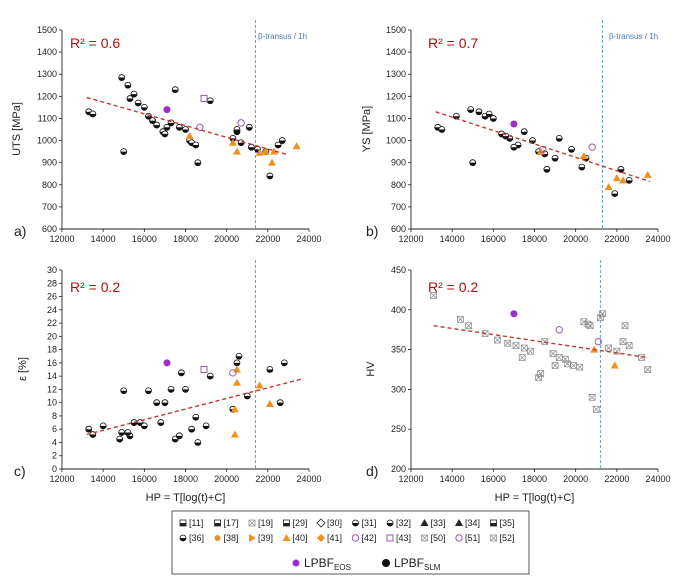  I want to click on beta-transus-label: β-transus / 1h, so click(633, 36).